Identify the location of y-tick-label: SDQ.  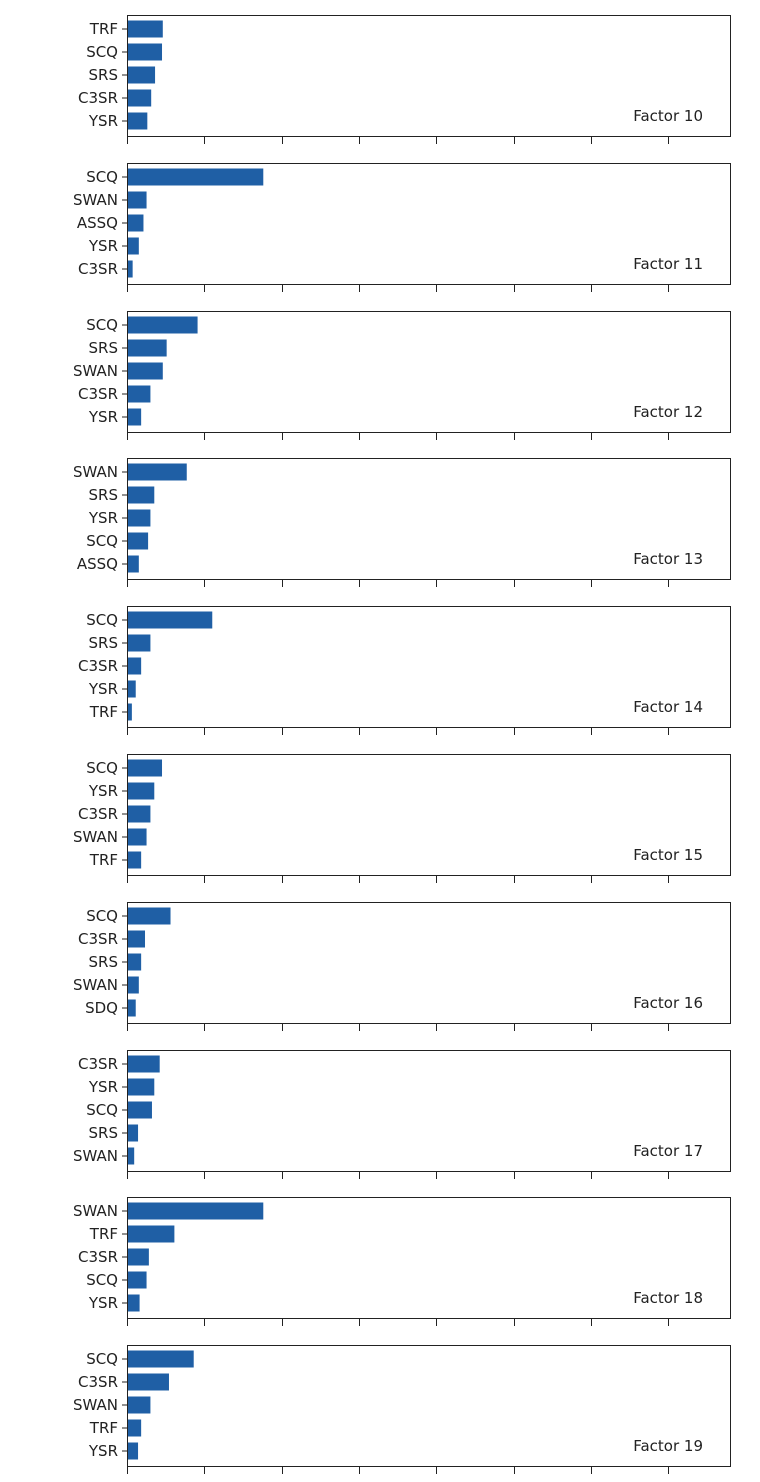
(101, 1008).